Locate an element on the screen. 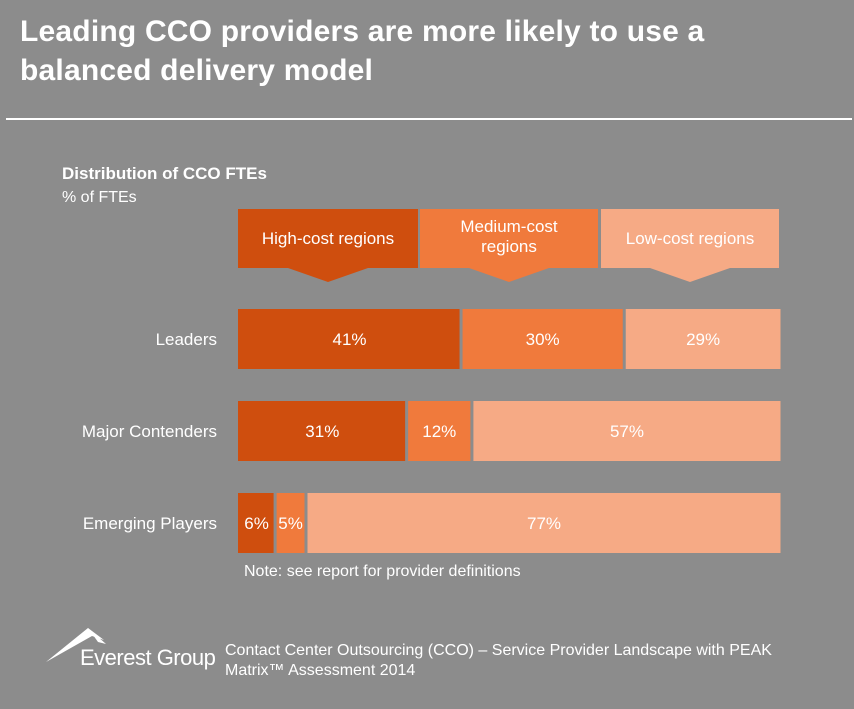 The height and width of the screenshot is (709, 854). chart-unit-label: % of FTEs is located at coordinates (99, 197).